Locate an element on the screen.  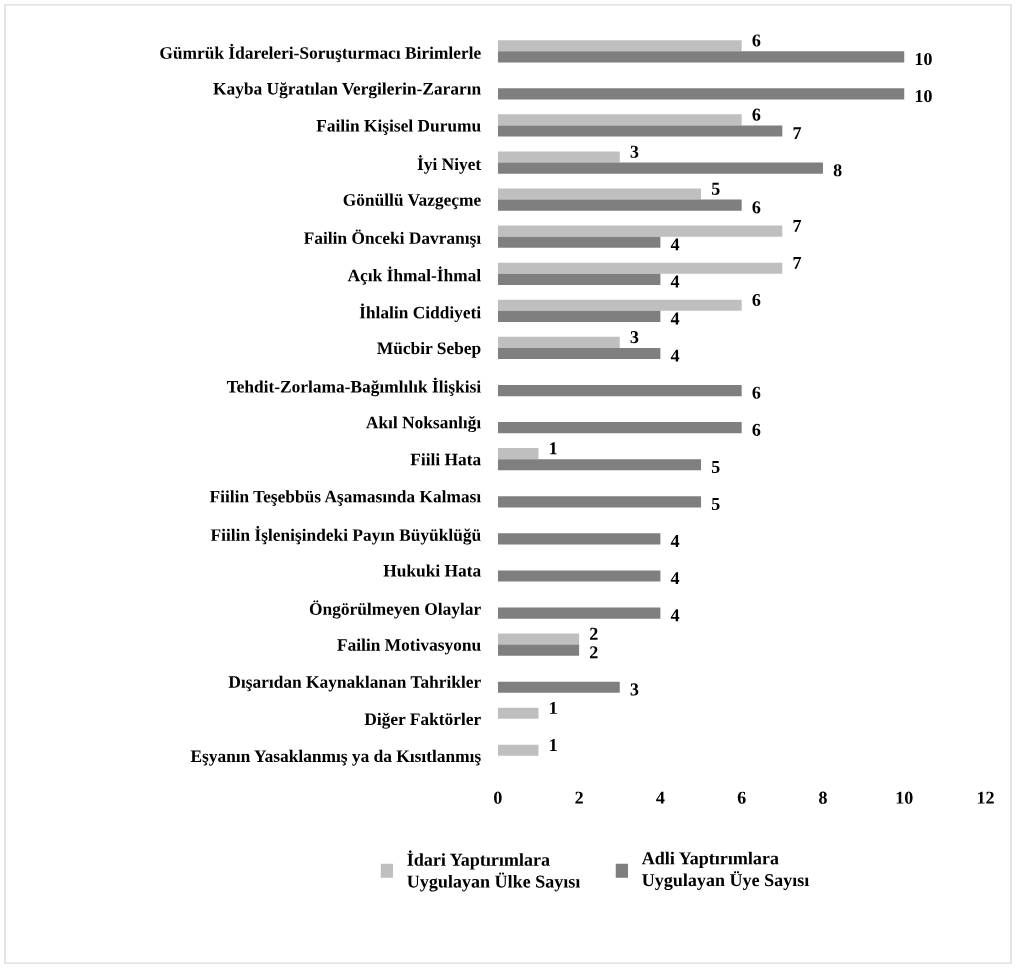
y-tick-label: Gönüllü Vazgeçme is located at coordinates (412, 201).